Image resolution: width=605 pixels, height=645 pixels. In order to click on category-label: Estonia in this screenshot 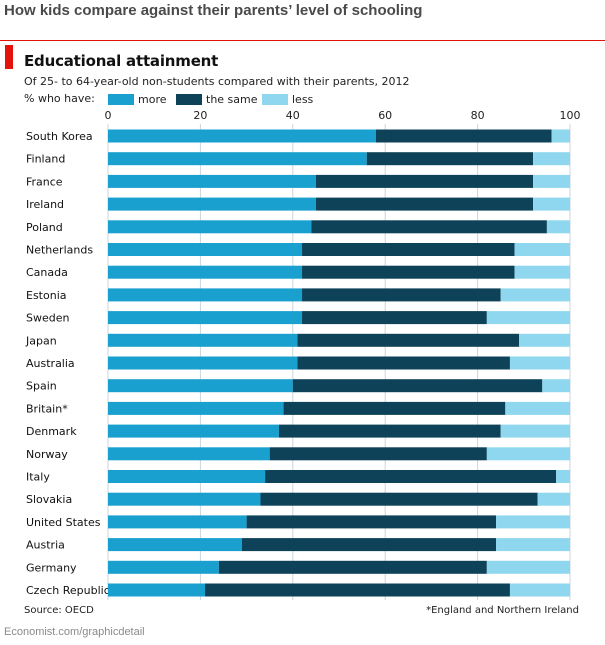, I will do `click(46, 295)`.